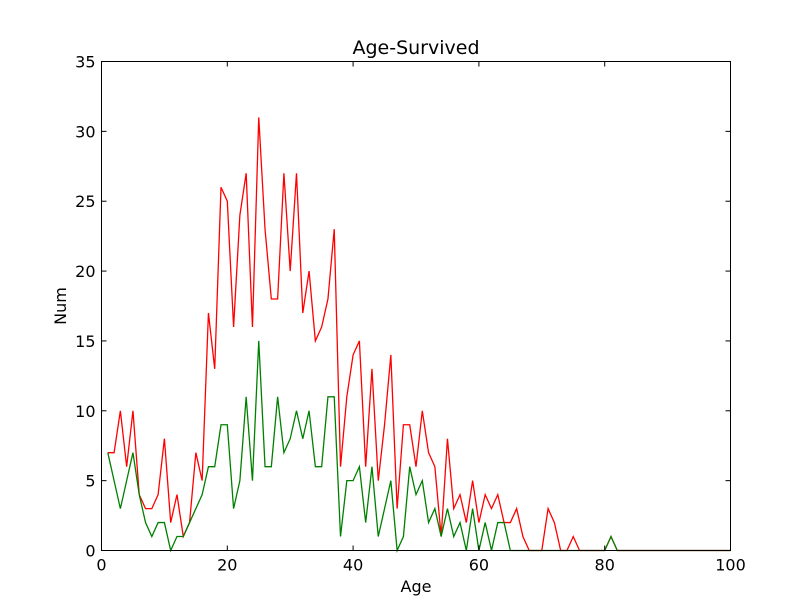 Image resolution: width=812 pixels, height=612 pixels. Describe the element at coordinates (605, 565) in the screenshot. I see `x-tick-label: 80` at that location.